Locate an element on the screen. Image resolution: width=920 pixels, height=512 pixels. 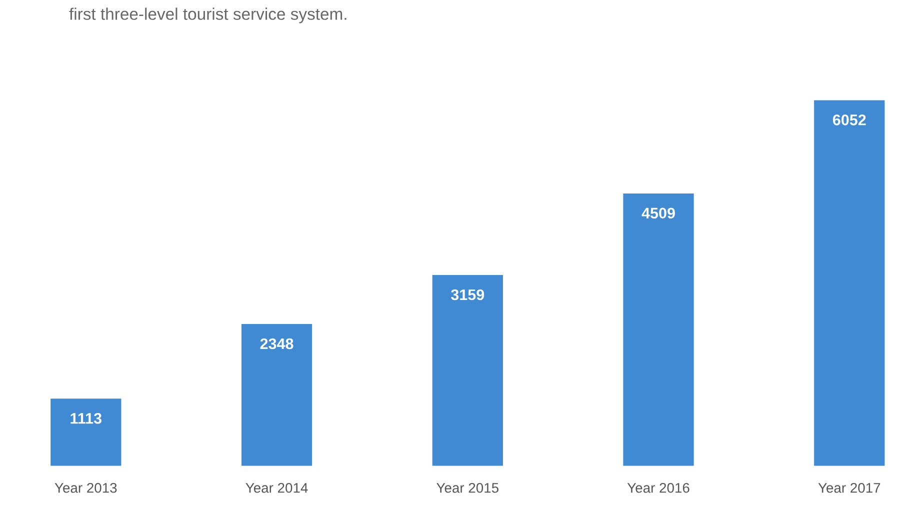
x-tick-label: Year 2016 is located at coordinates (658, 487).